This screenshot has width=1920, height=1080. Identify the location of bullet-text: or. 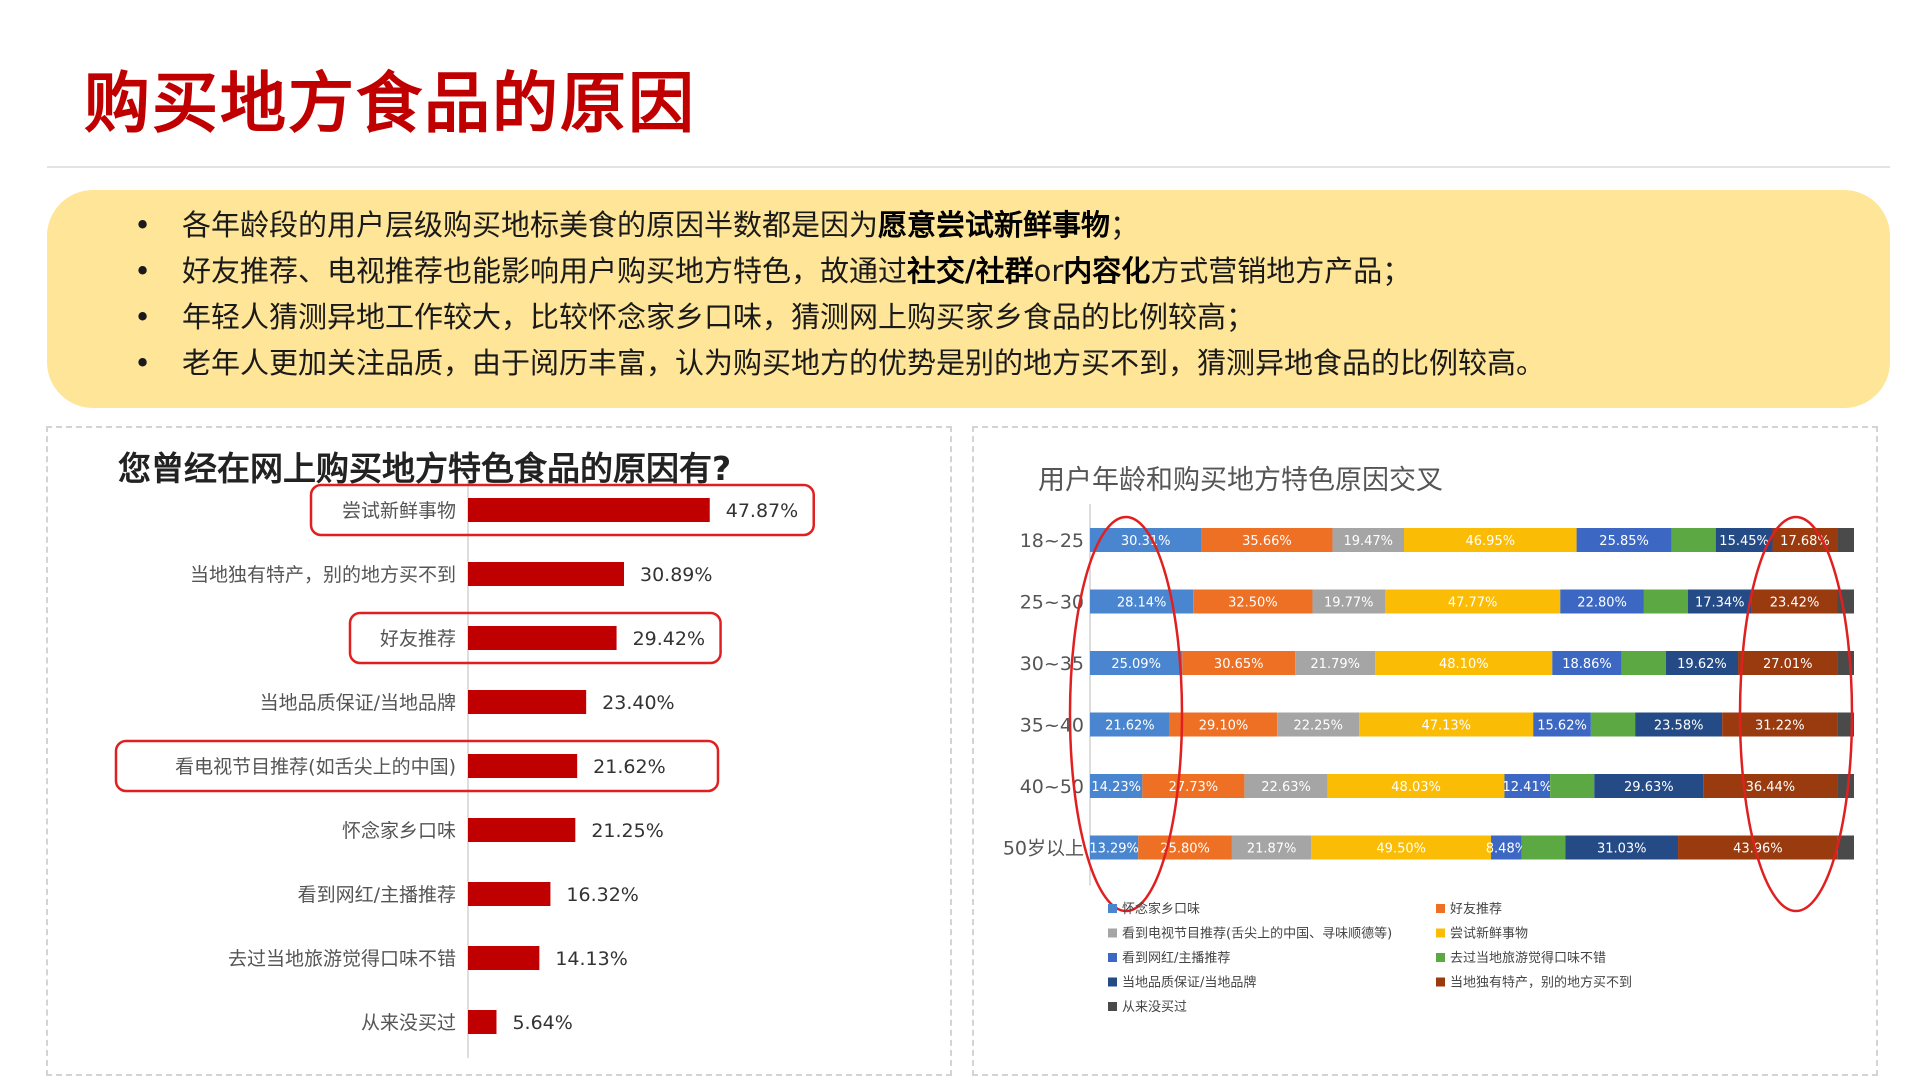
(1048, 271).